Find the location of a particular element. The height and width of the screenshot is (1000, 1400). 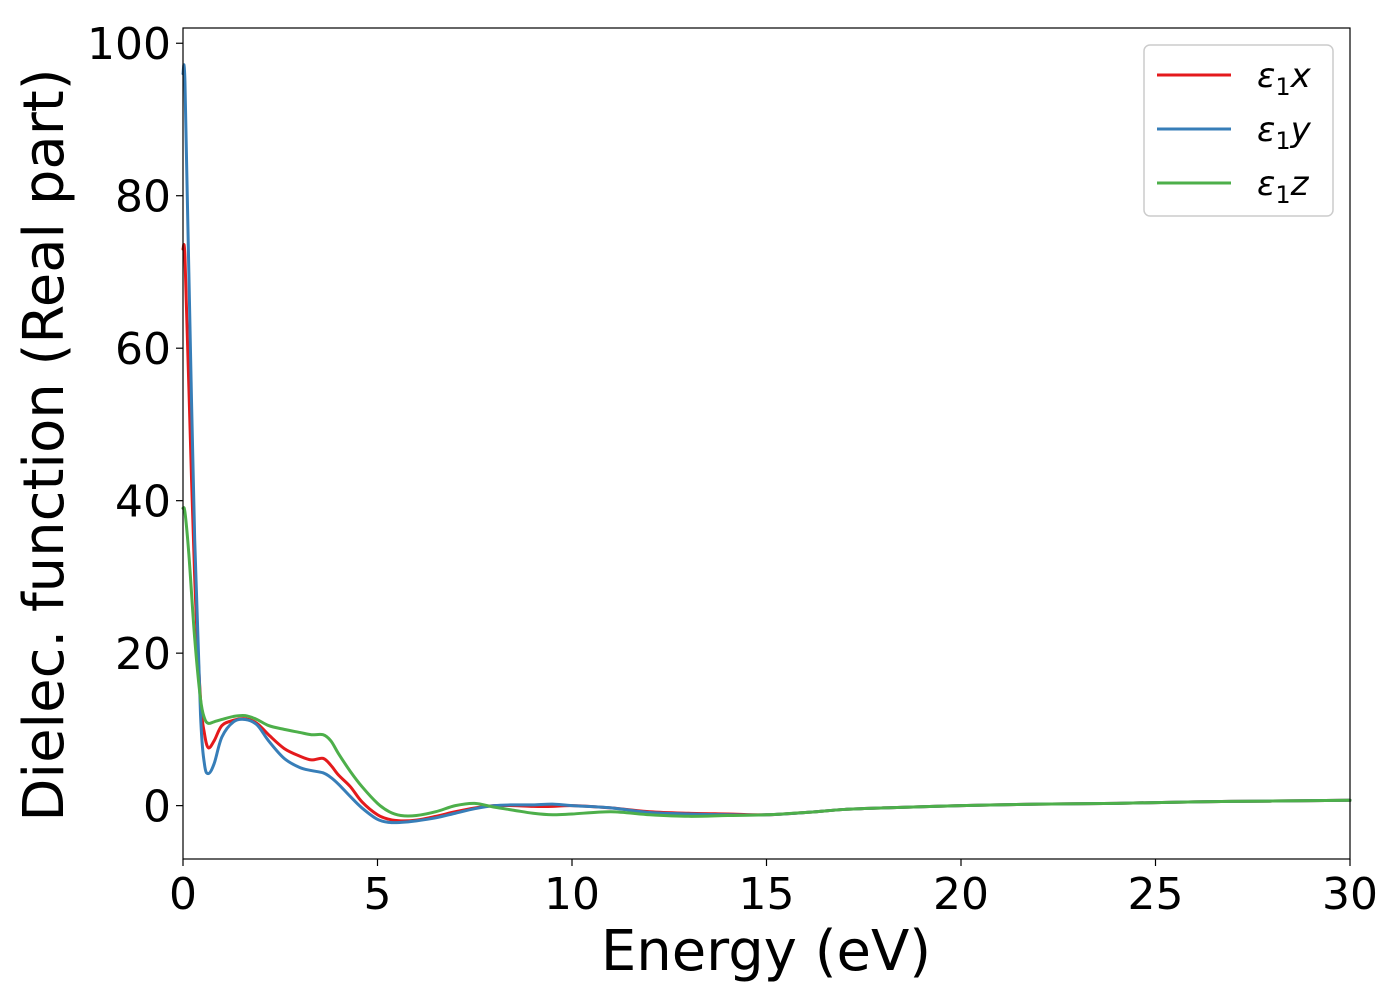

y-tick-label: 0 is located at coordinates (157, 807).